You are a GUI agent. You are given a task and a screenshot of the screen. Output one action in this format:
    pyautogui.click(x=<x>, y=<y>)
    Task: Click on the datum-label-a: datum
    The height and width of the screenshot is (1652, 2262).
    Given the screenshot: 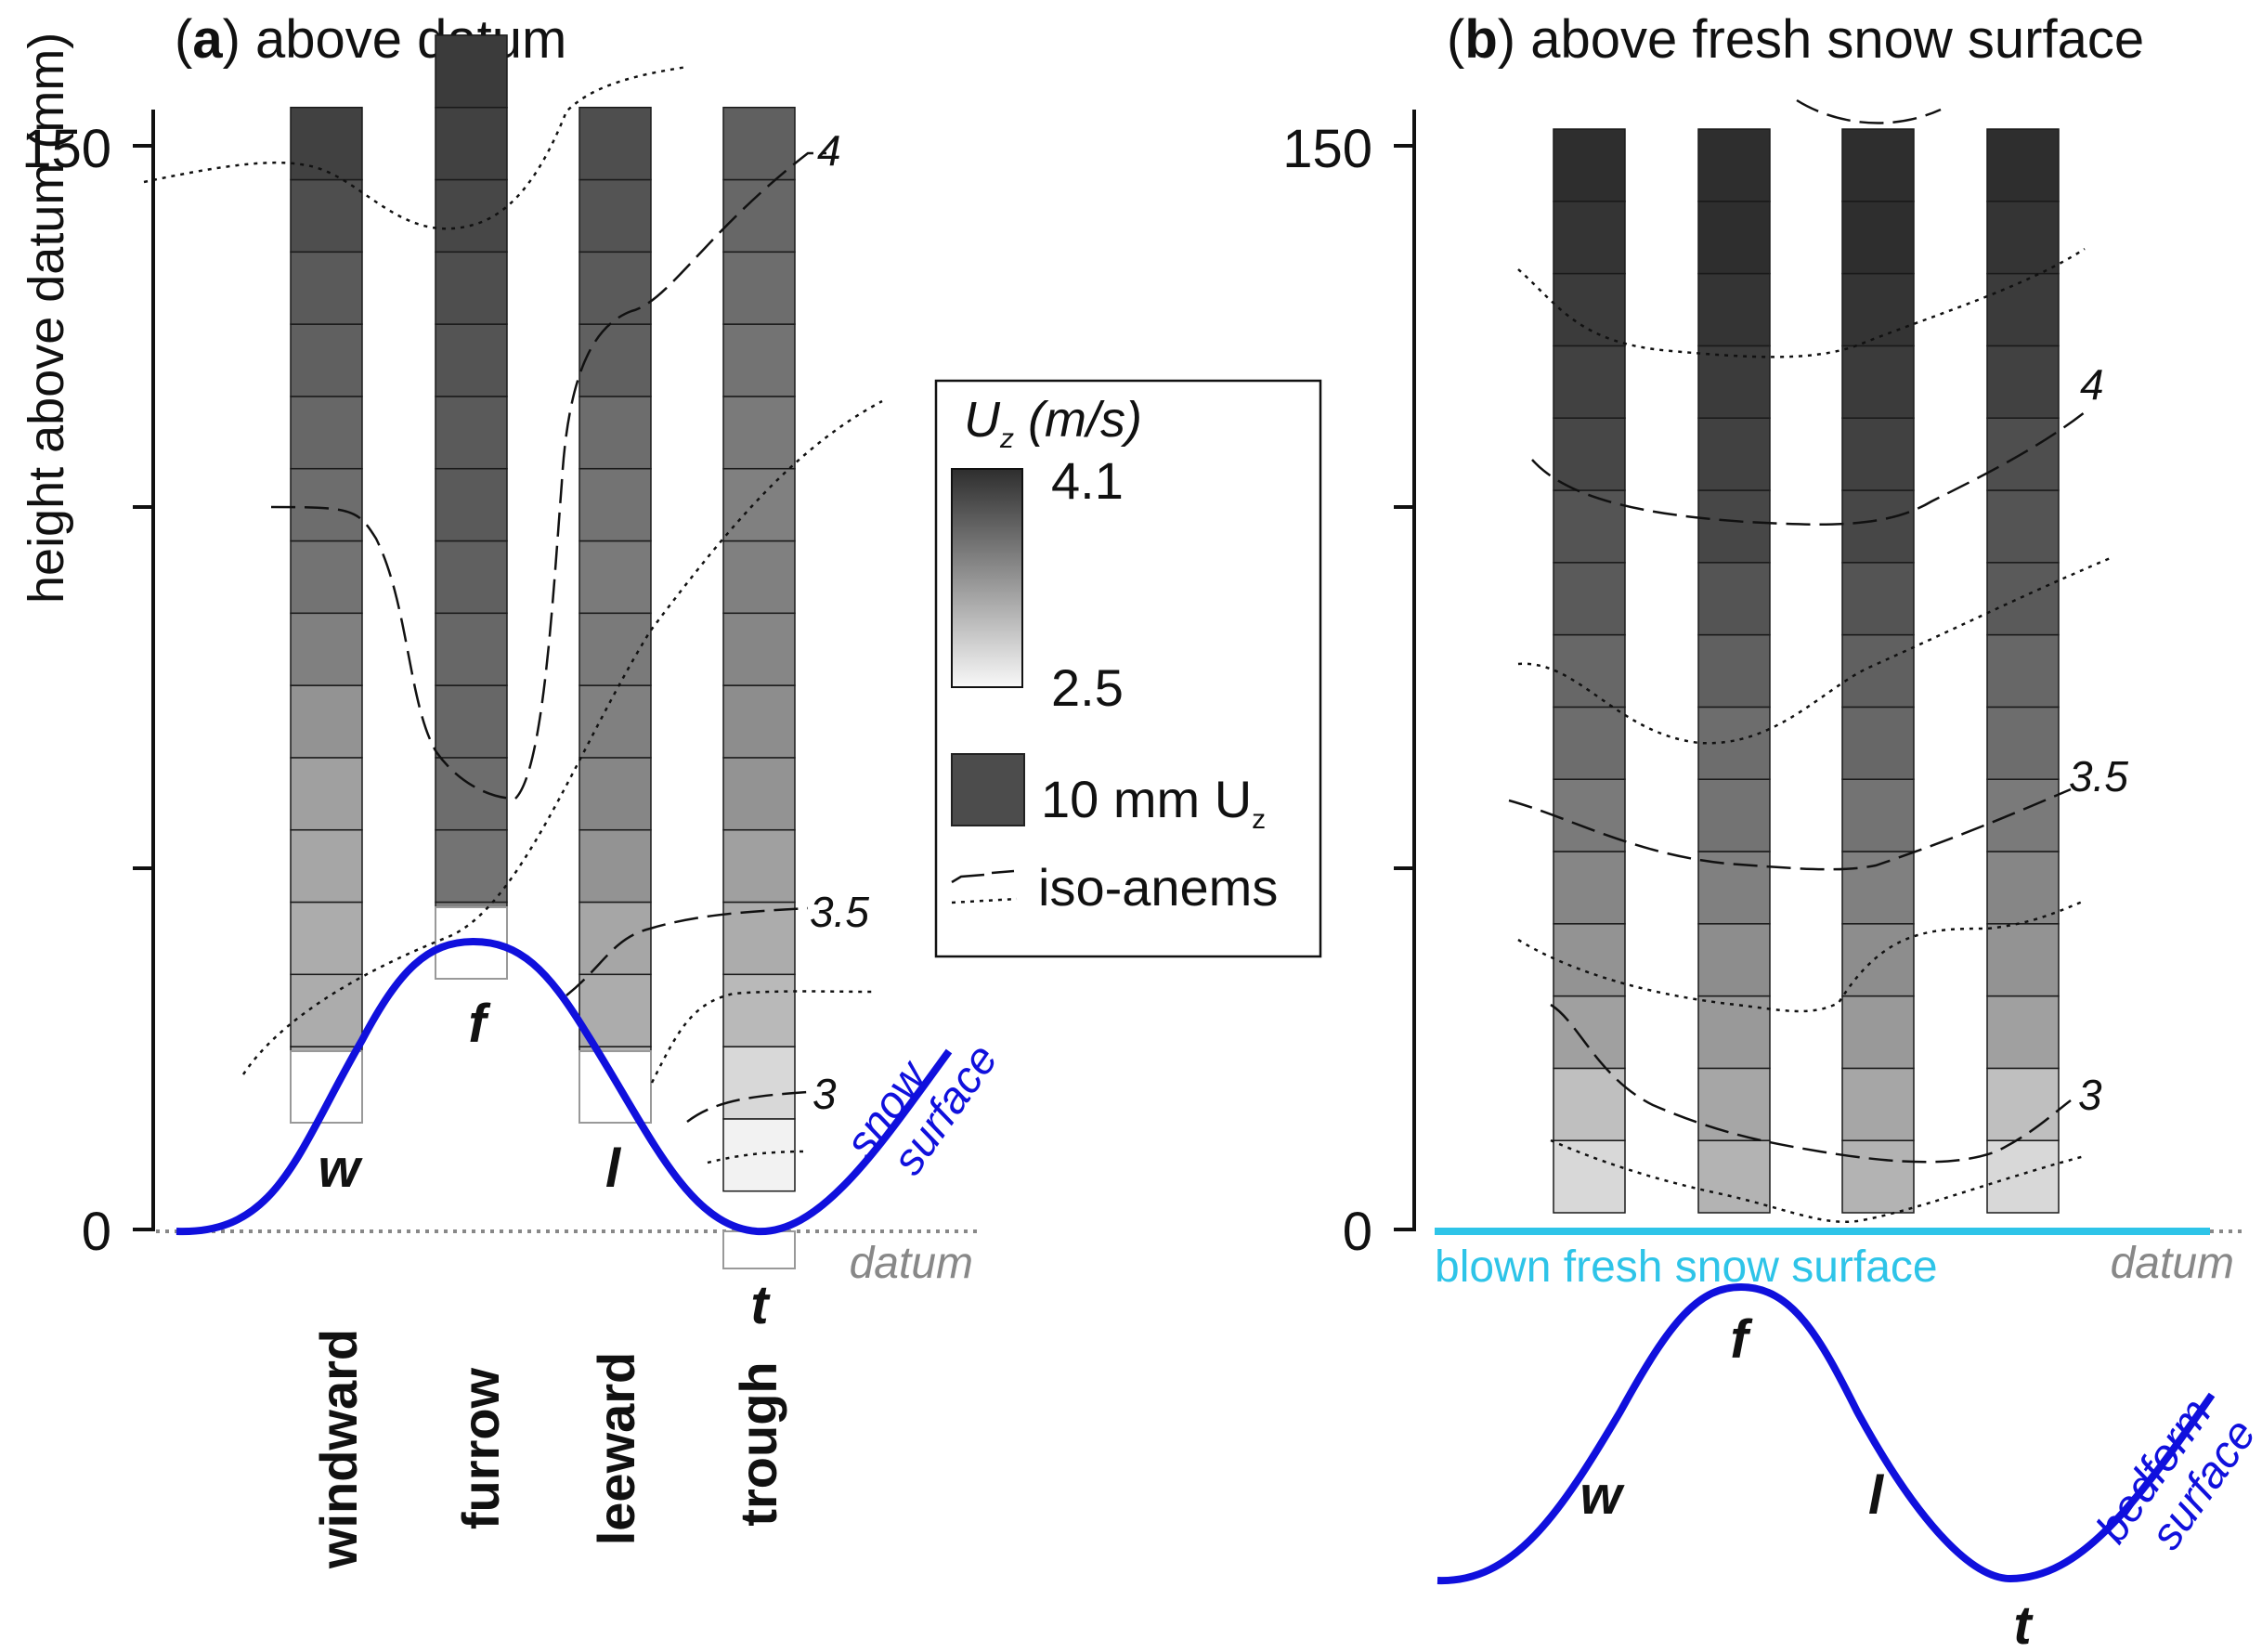 What is the action you would take?
    pyautogui.click(x=911, y=1264)
    